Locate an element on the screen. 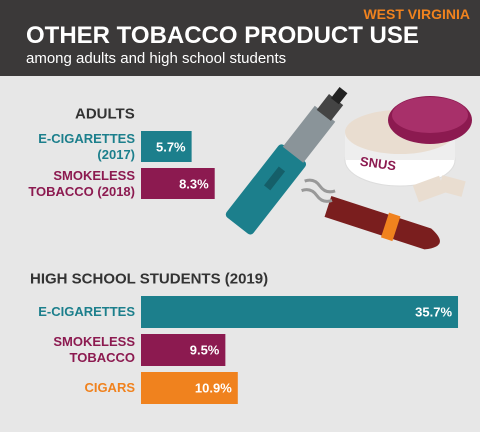 This screenshot has width=480, height=432. value-label: 10.9% is located at coordinates (213, 388).